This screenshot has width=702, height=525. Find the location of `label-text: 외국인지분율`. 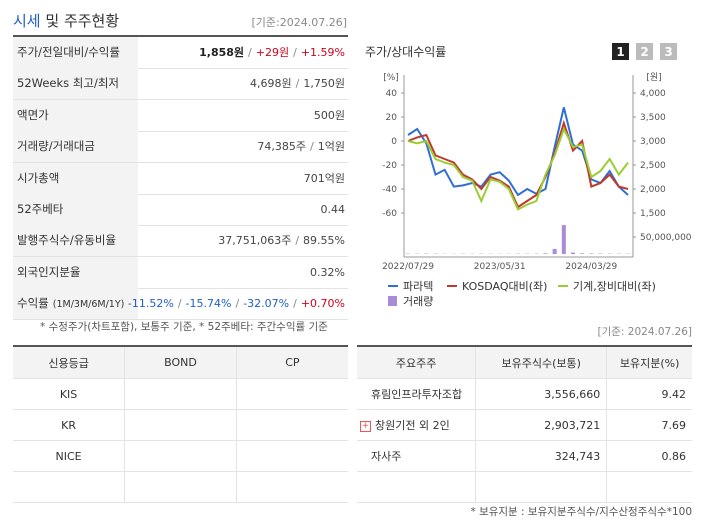

label-text: 외국인지분율 is located at coordinates (49, 271).